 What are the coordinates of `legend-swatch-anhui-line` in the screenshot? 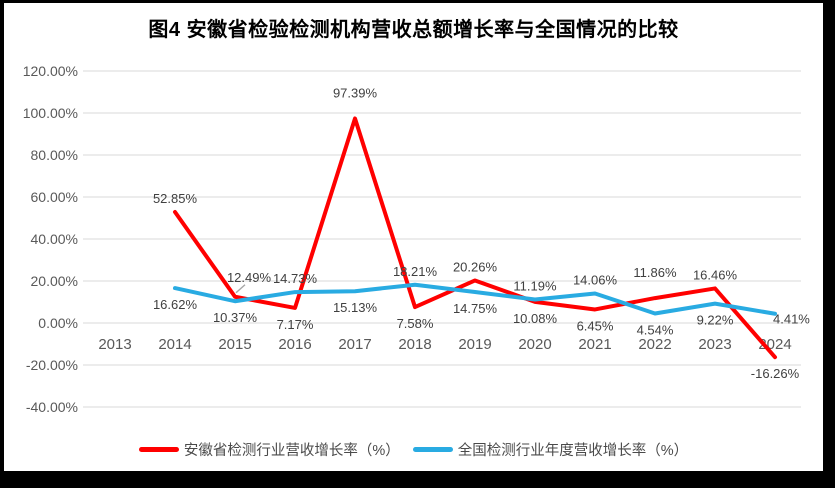 It's located at (158, 449).